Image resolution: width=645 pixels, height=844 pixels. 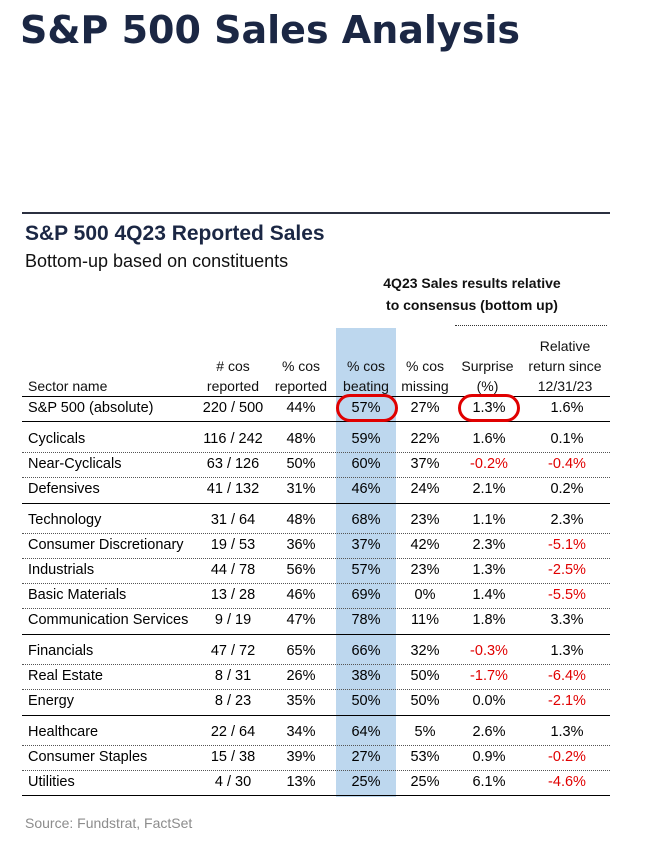 What do you see at coordinates (301, 386) in the screenshot?
I see `header-pct-reported-line-2: reported` at bounding box center [301, 386].